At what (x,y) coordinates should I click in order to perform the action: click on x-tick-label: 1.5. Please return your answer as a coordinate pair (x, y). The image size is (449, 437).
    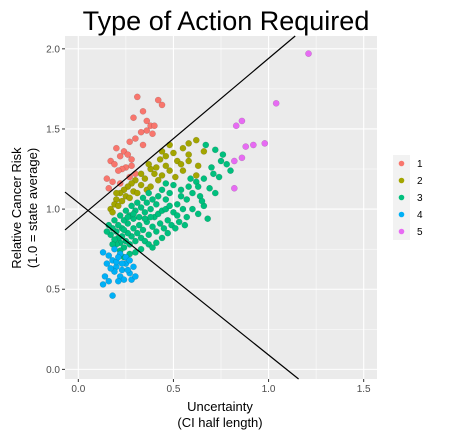
    Looking at the image, I should click on (364, 389).